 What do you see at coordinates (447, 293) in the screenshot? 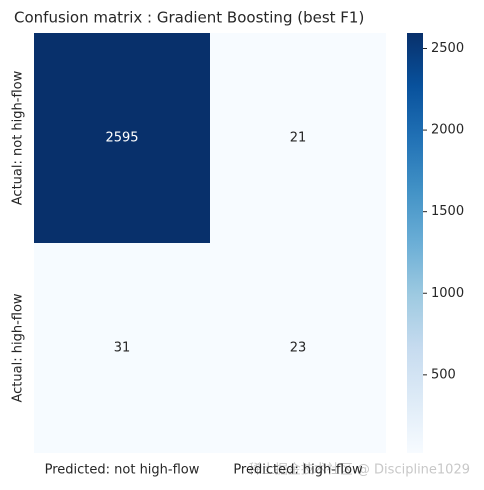
I see `colorbar-tick-label: 1000` at bounding box center [447, 293].